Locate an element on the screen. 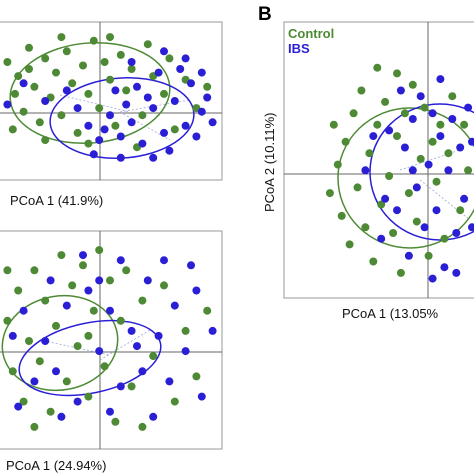  panel-letter-b: B is located at coordinates (265, 14).